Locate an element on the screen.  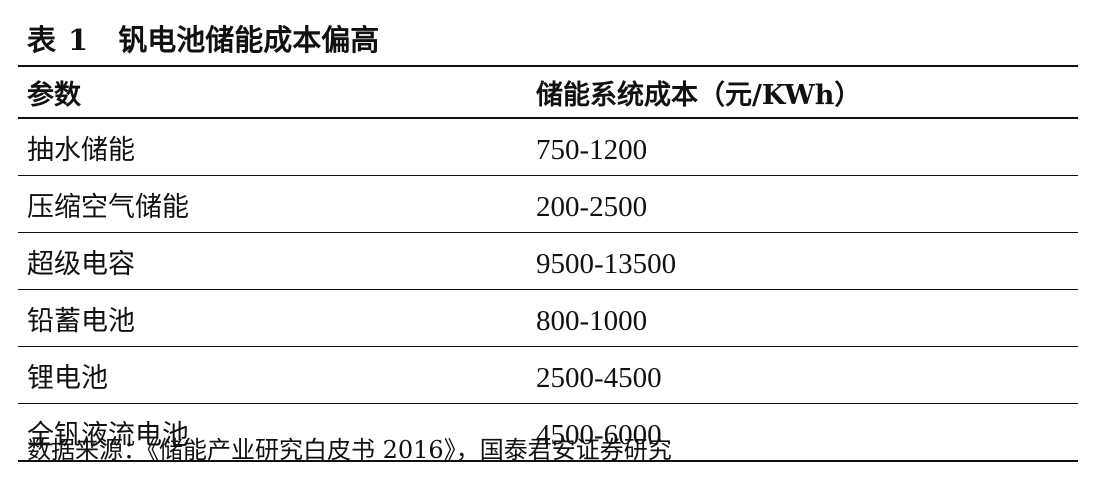
row-cost: 2500-4500 is located at coordinates (803, 375).